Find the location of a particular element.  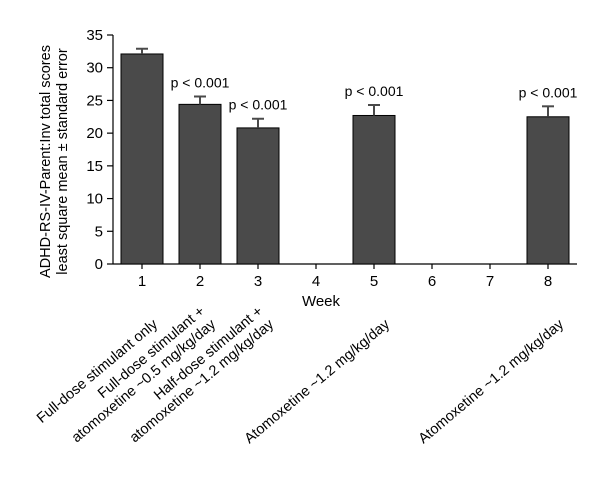

x-tick-label: 2 is located at coordinates (200, 281).